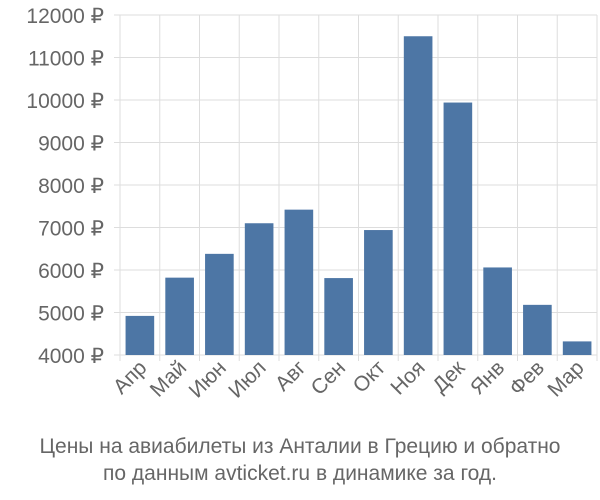 The width and height of the screenshot is (600, 500). I want to click on x-tick-label: Янв, so click(487, 377).